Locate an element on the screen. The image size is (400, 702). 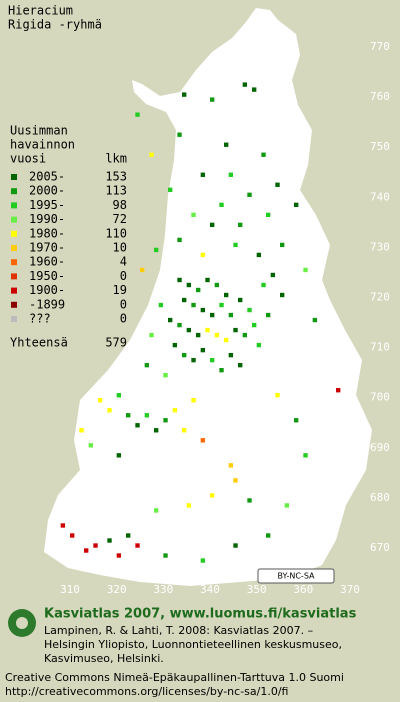
legend-count: 10 is located at coordinates (120, 248).